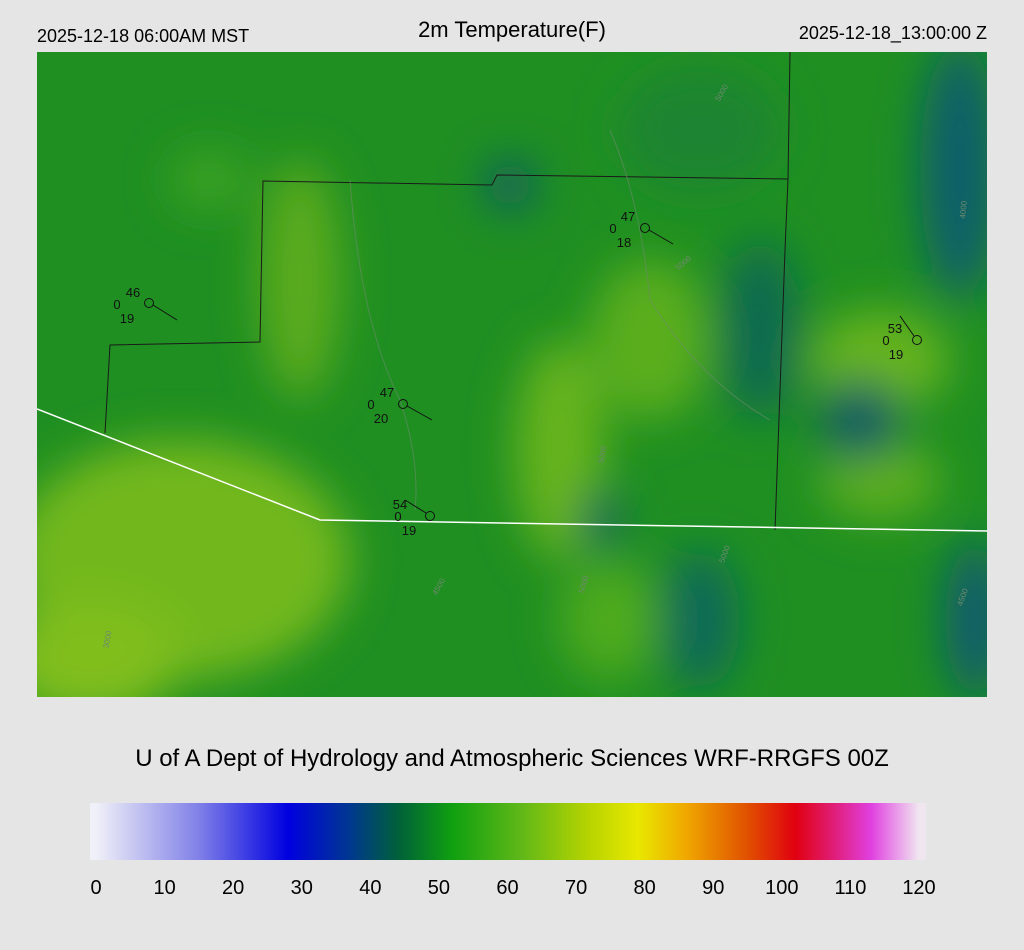 The height and width of the screenshot is (950, 1024). I want to click on colorbar-tick-label: 90, so click(713, 888).